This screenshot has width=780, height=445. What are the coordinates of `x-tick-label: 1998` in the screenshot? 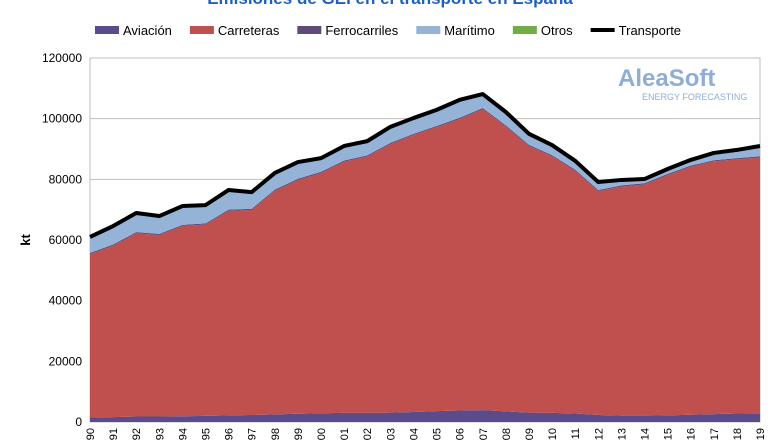 It's located at (276, 434).